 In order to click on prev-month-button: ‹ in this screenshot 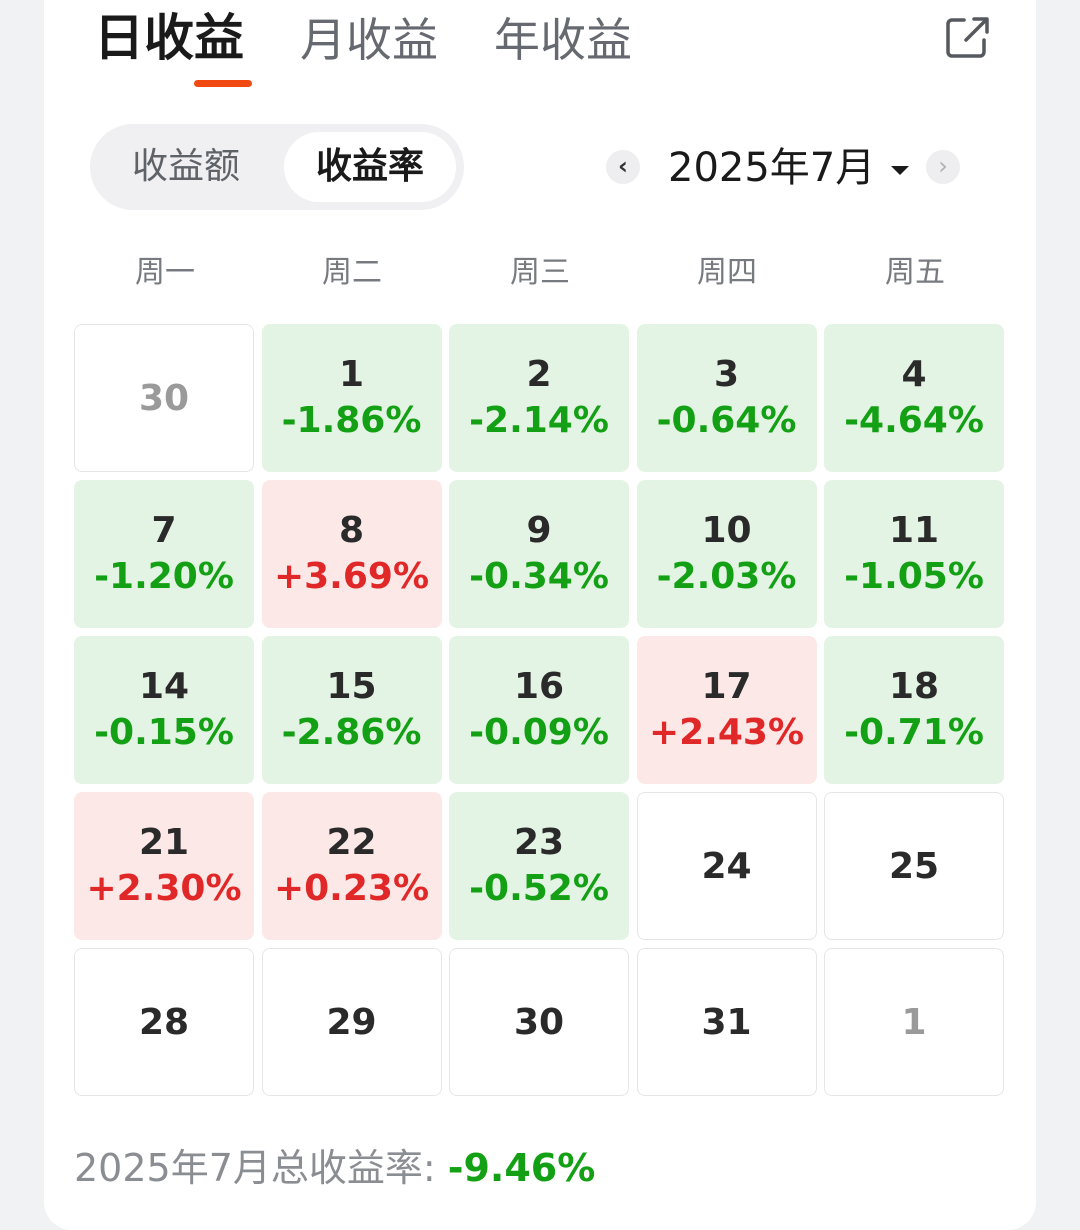, I will do `click(623, 167)`.